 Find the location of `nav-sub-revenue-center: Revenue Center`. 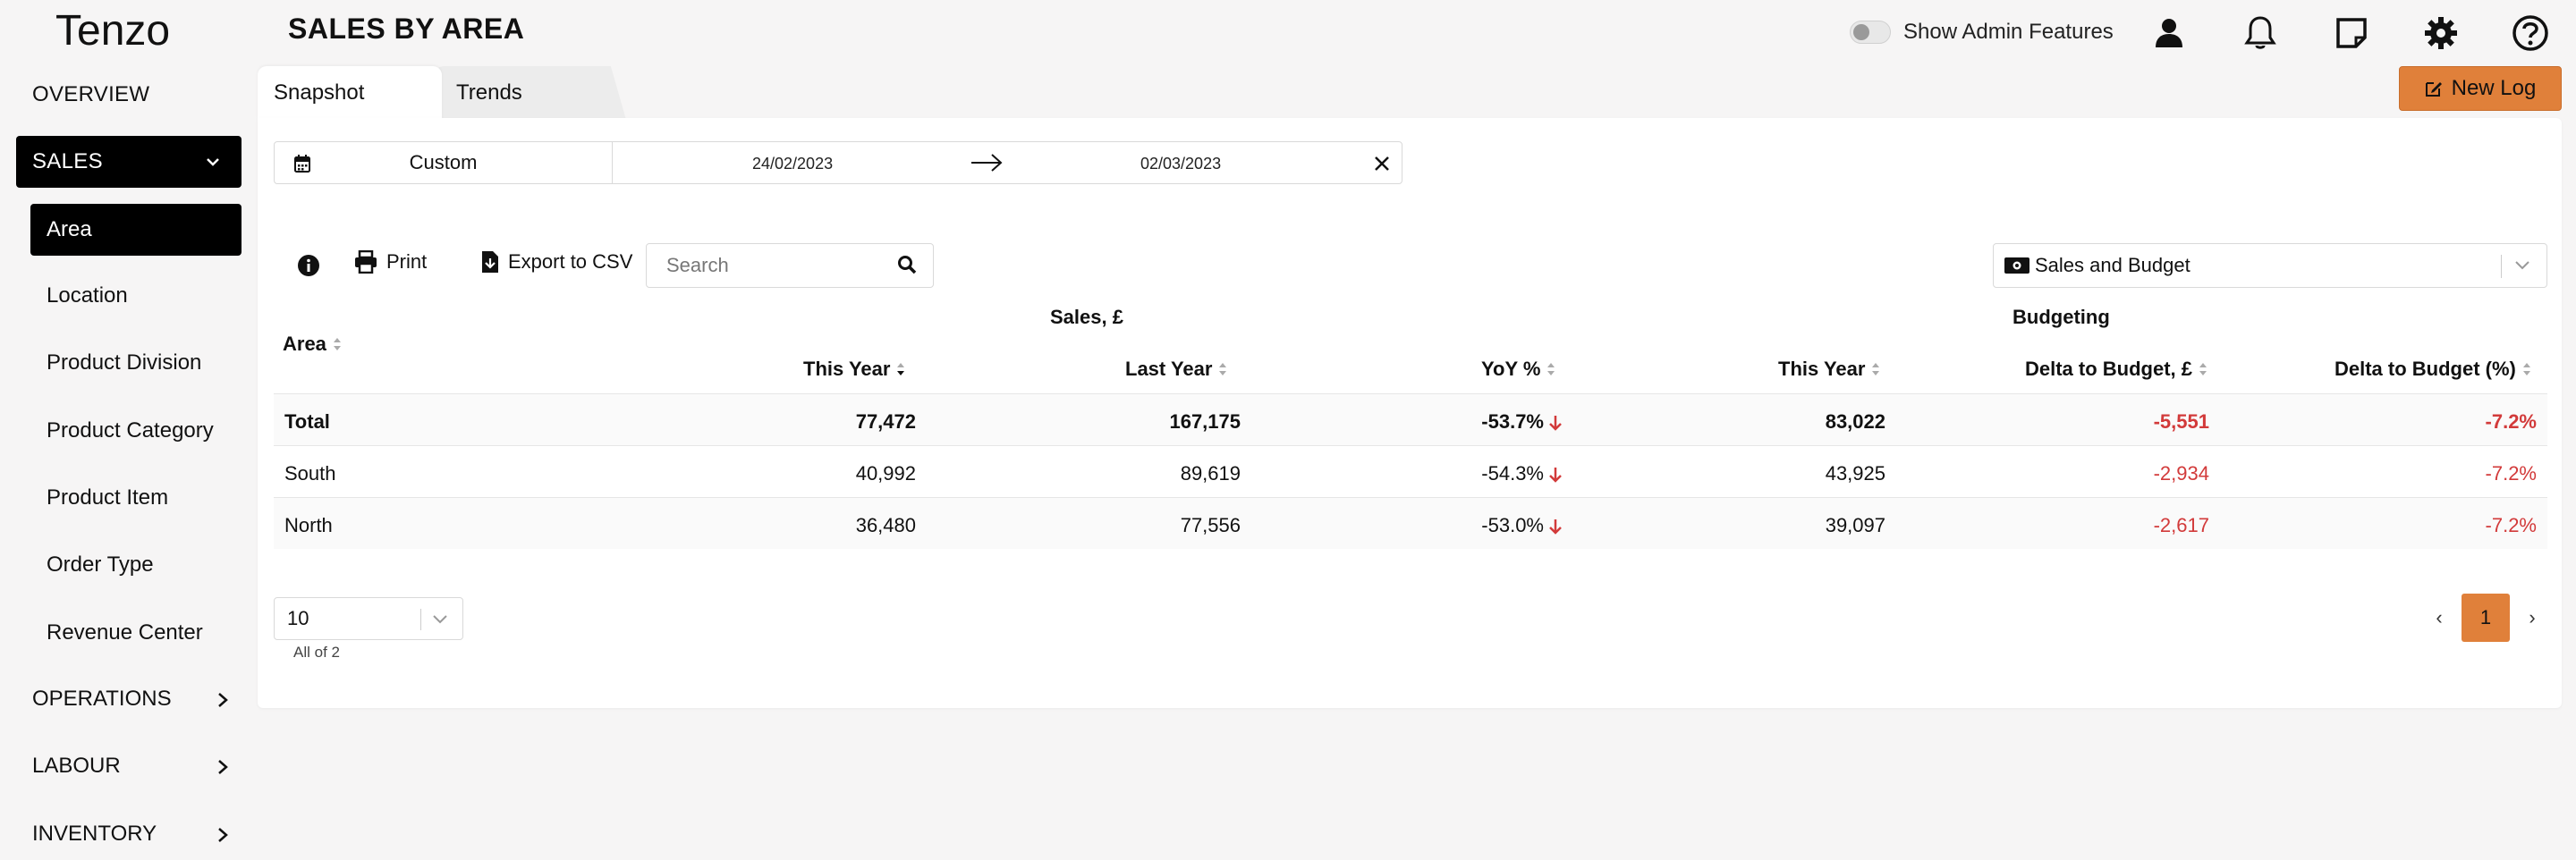

nav-sub-revenue-center: Revenue Center is located at coordinates (125, 633).